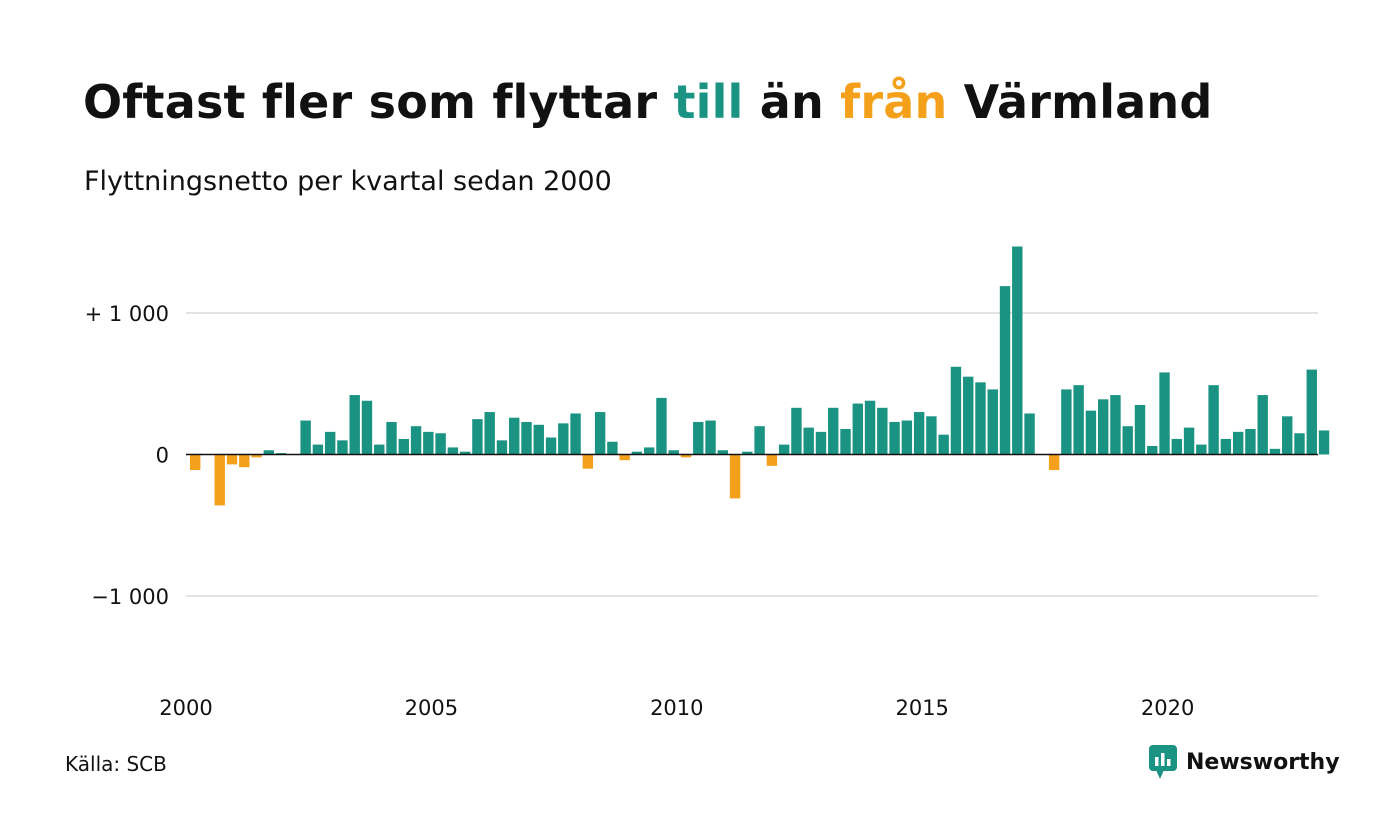 Image resolution: width=1400 pixels, height=840 pixels. I want to click on x-tick-label: 2010, so click(676, 708).